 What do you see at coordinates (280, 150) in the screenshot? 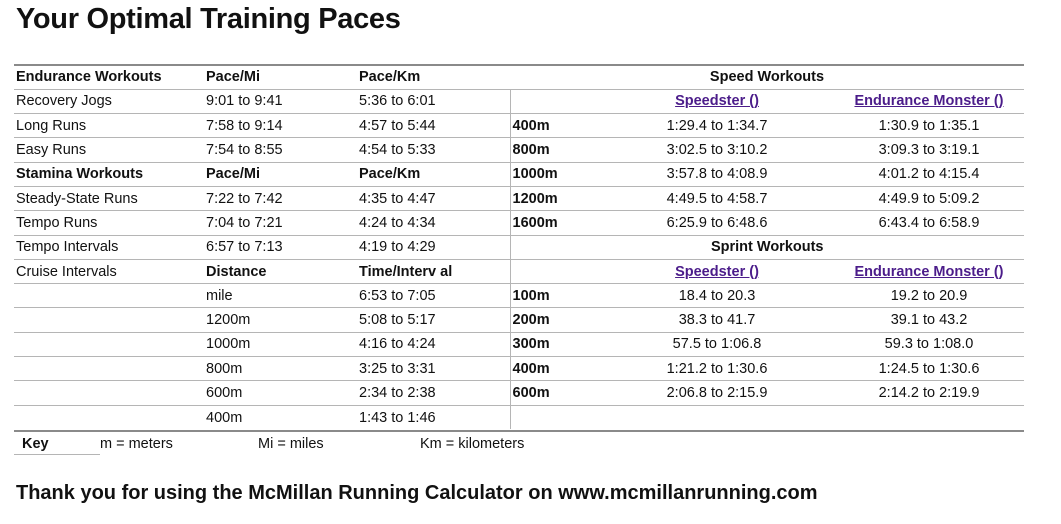
I see `pace-mi: 7:54 to 8:55` at bounding box center [280, 150].